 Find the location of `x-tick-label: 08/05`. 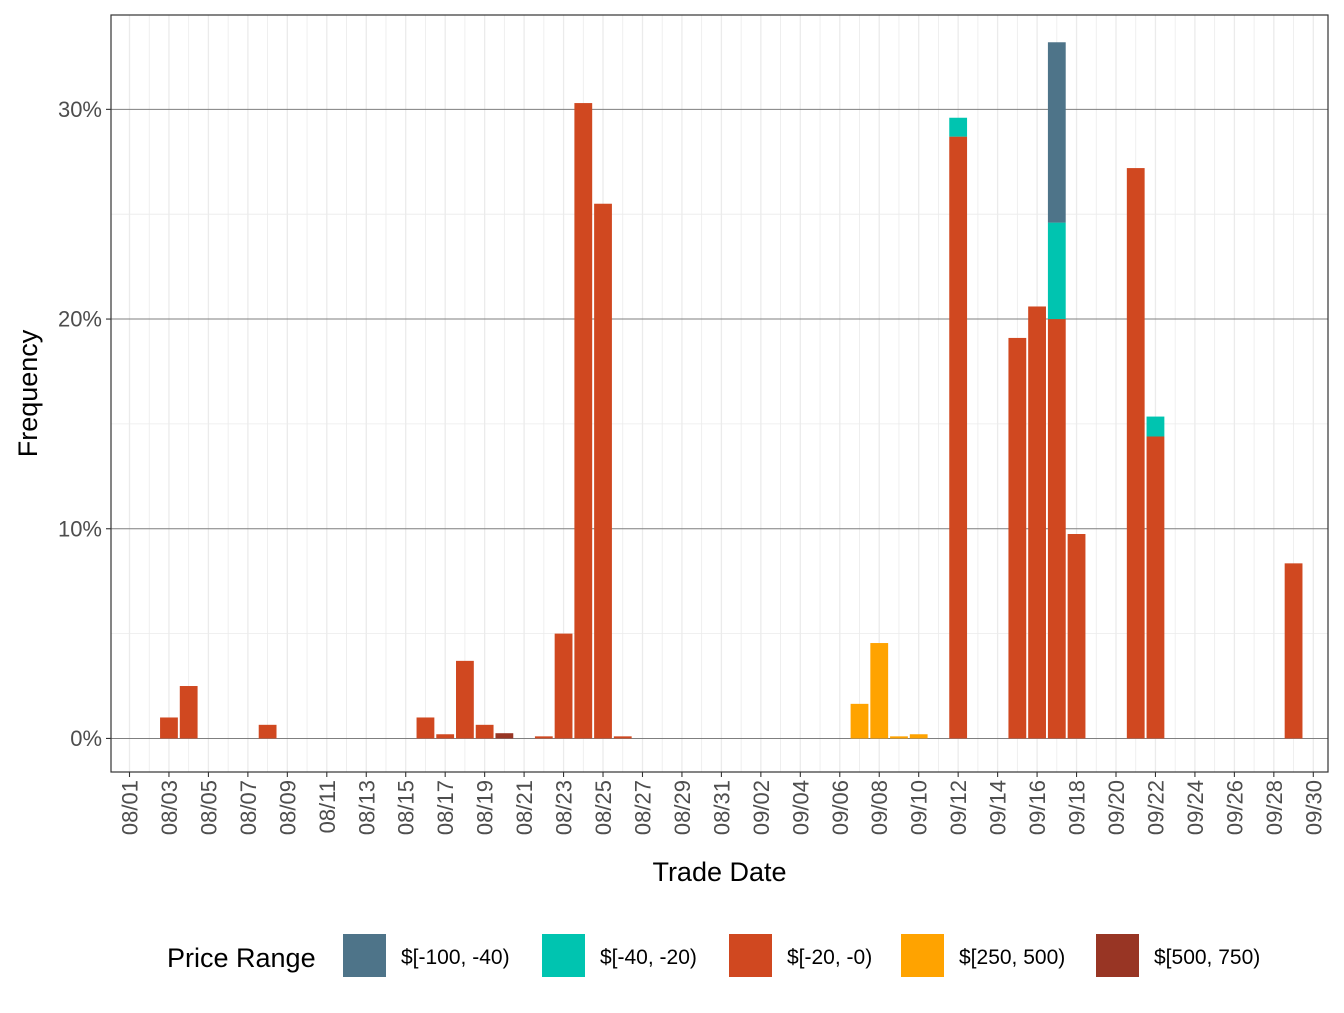

x-tick-label: 08/05 is located at coordinates (208, 807).